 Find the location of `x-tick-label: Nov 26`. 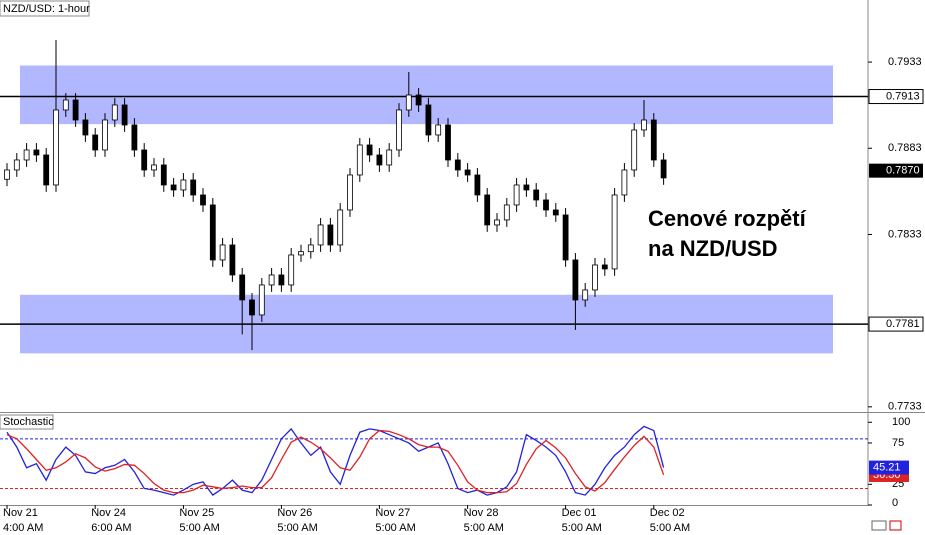

x-tick-label: Nov 26 is located at coordinates (294, 513).